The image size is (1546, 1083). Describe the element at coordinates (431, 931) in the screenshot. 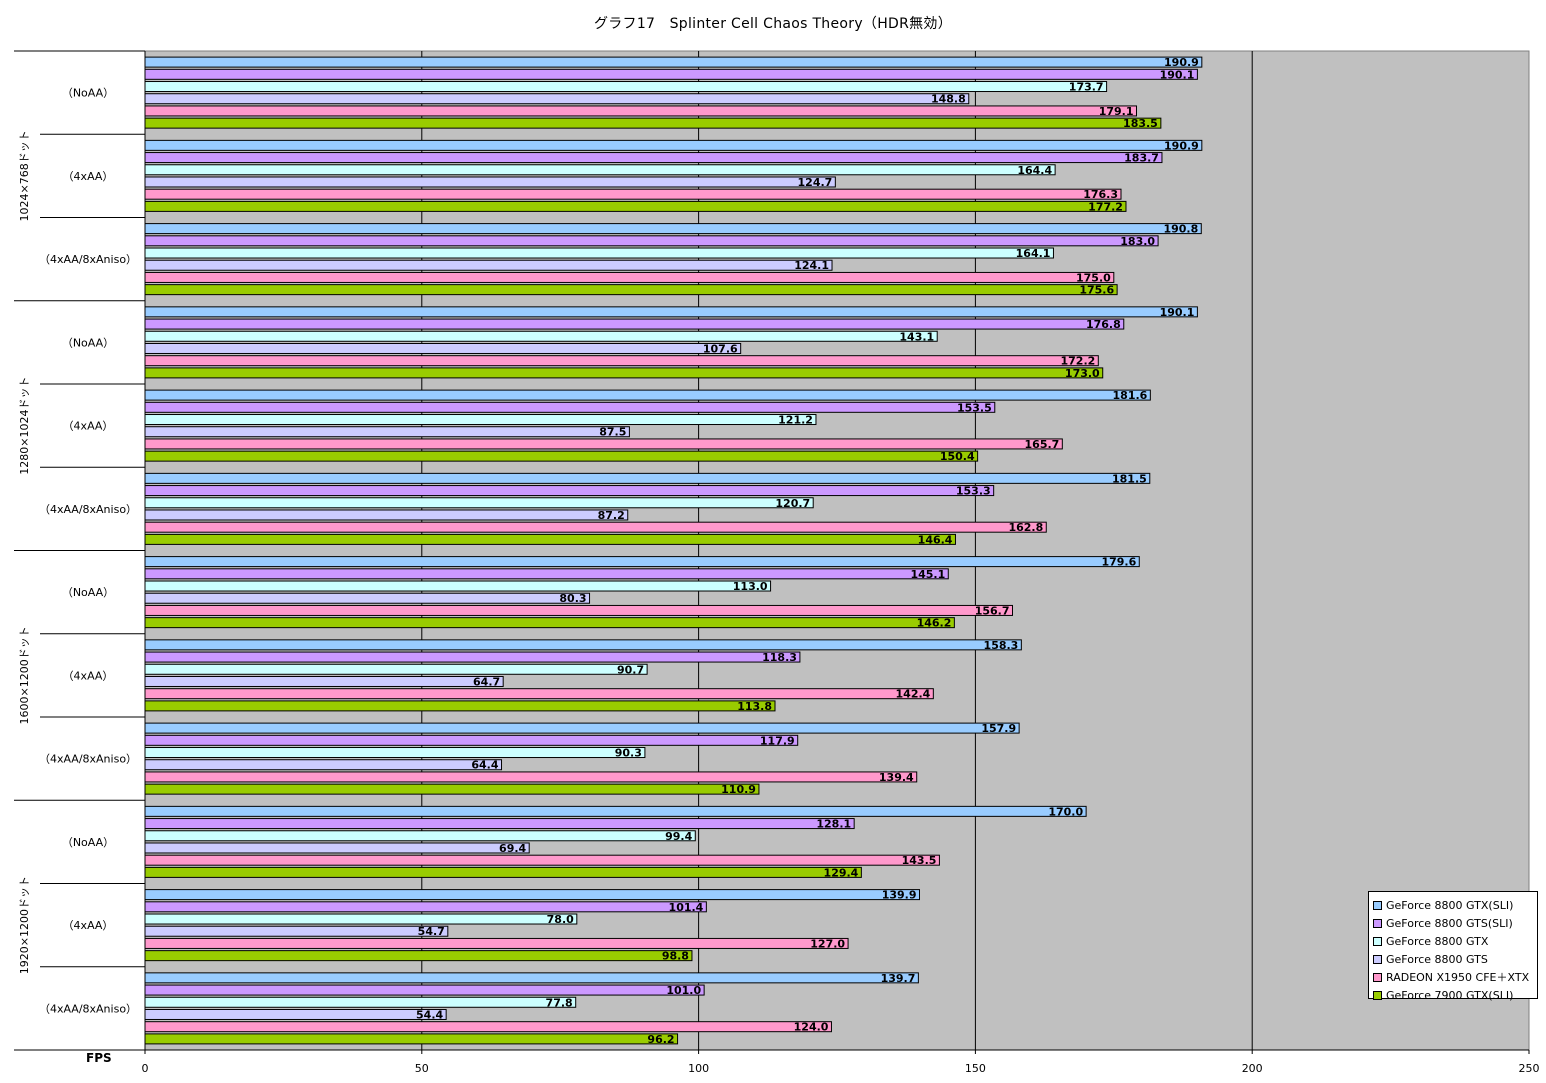

I see `bar-value-label: 54.7` at that location.